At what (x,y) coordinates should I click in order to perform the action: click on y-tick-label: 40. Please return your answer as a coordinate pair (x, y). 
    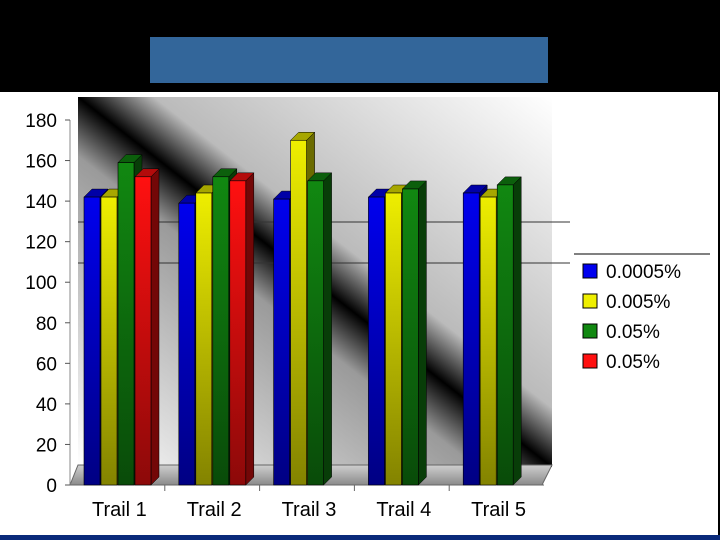
    Looking at the image, I should click on (46, 405).